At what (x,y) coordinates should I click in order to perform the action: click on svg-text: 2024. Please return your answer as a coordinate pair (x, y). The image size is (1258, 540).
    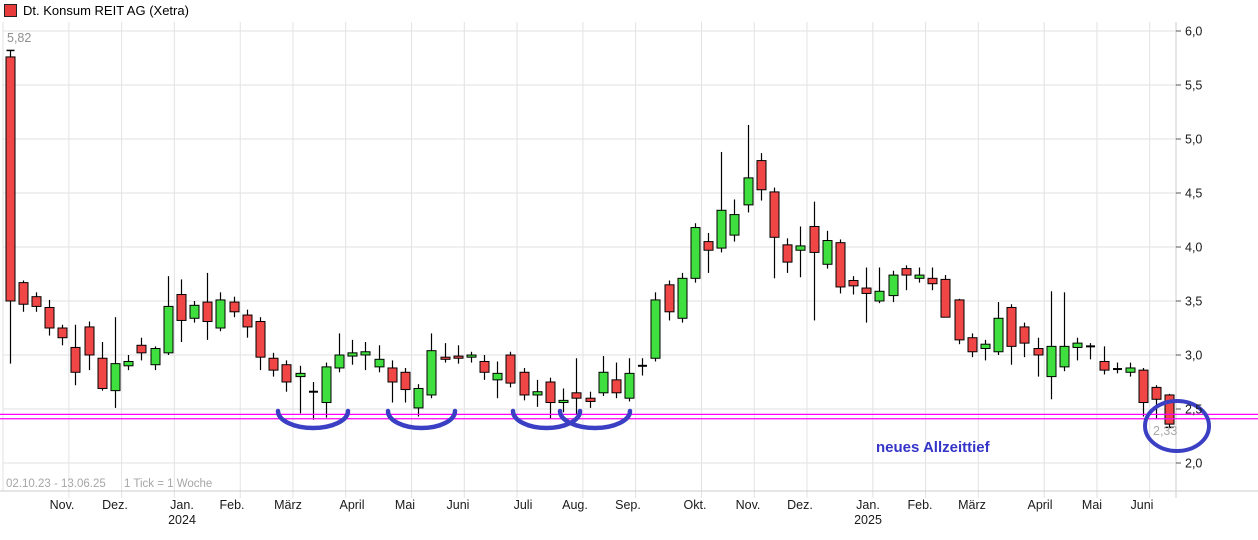
    Looking at the image, I should click on (182, 520).